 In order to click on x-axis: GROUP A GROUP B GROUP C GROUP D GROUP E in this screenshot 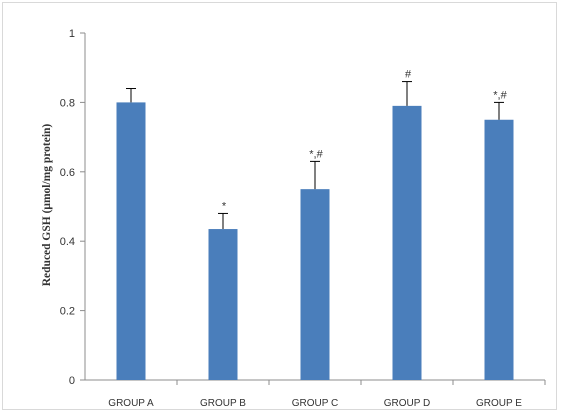, I will do `click(315, 394)`.